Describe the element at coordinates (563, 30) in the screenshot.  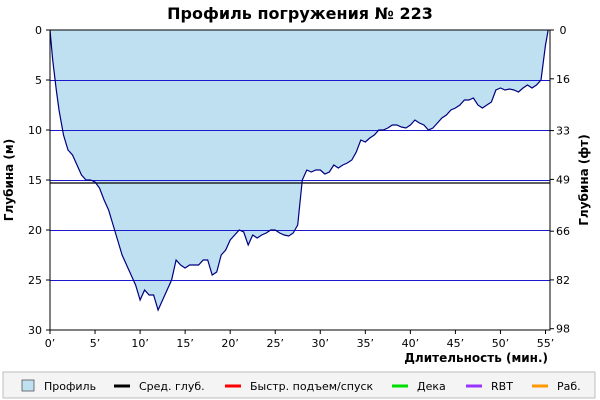
I see `y-right-tick-label: 0` at that location.